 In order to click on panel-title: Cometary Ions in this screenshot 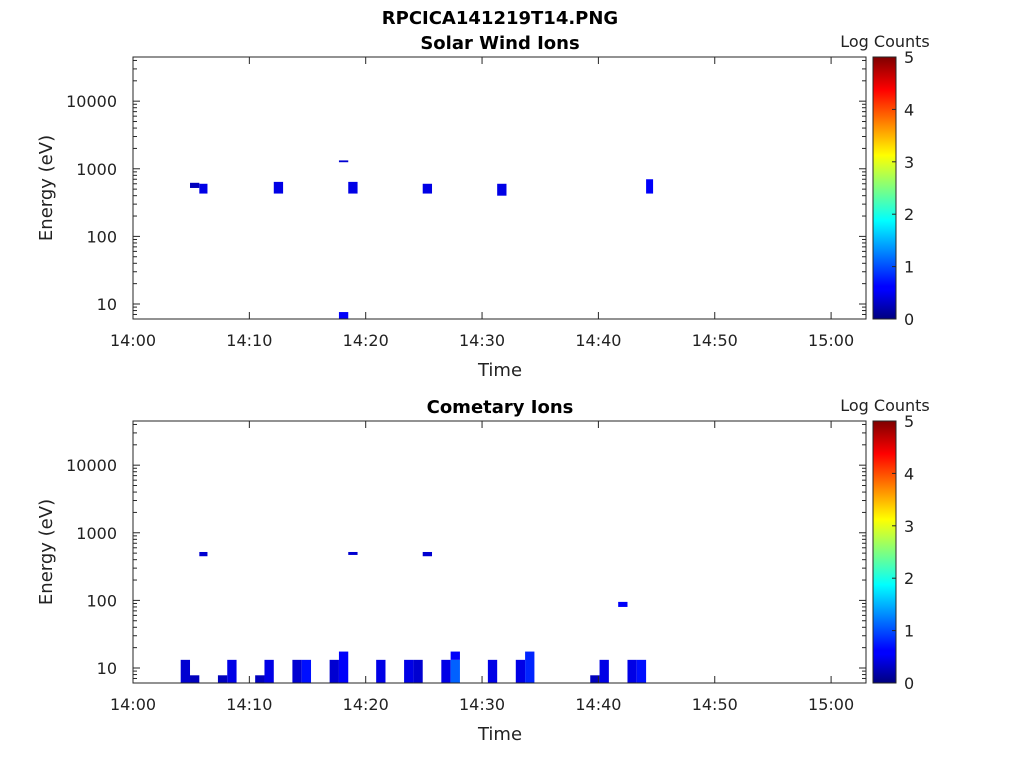, I will do `click(500, 407)`.